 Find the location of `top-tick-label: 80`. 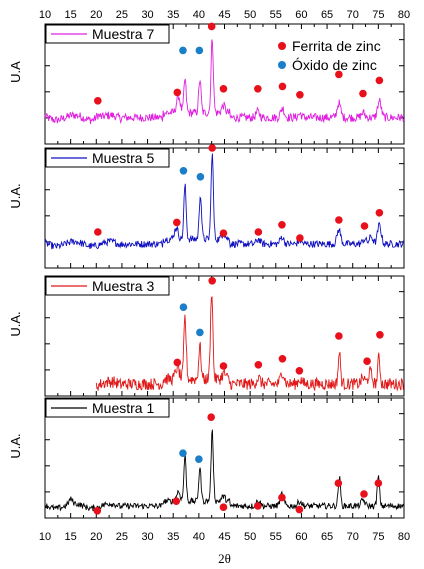

top-tick-label: 80 is located at coordinates (404, 15).